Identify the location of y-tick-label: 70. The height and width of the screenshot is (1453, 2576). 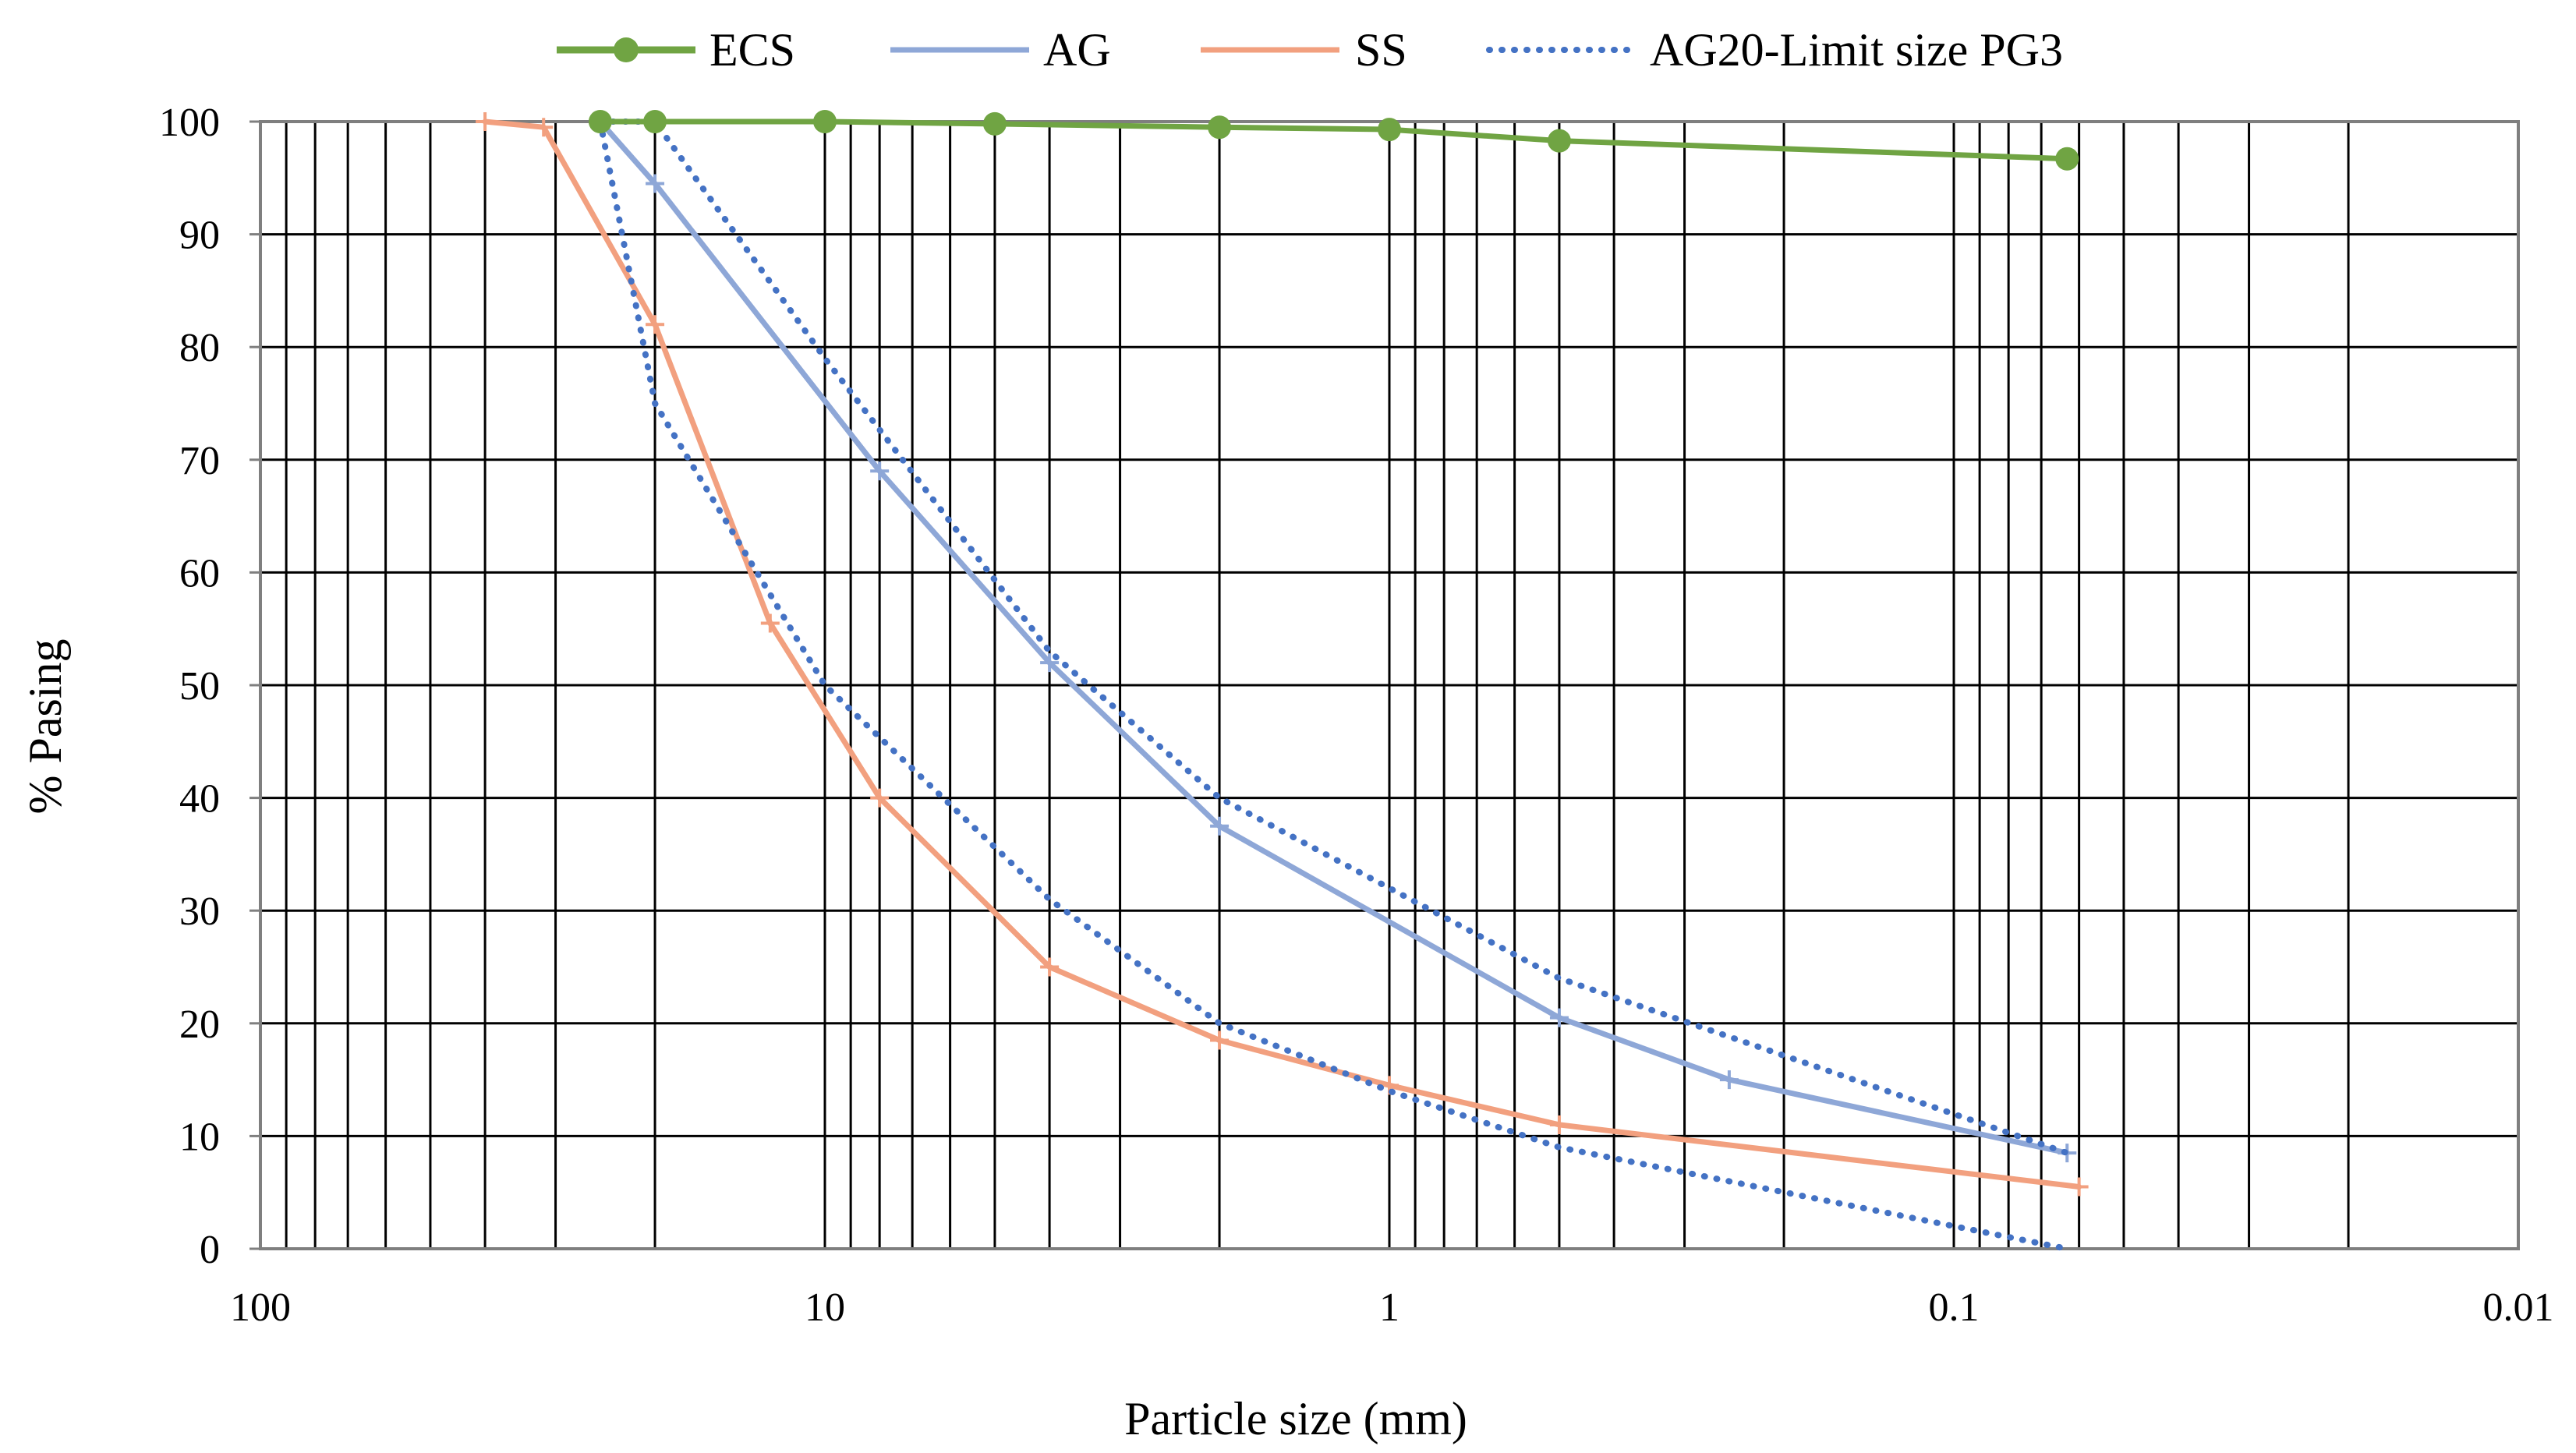
(199, 461).